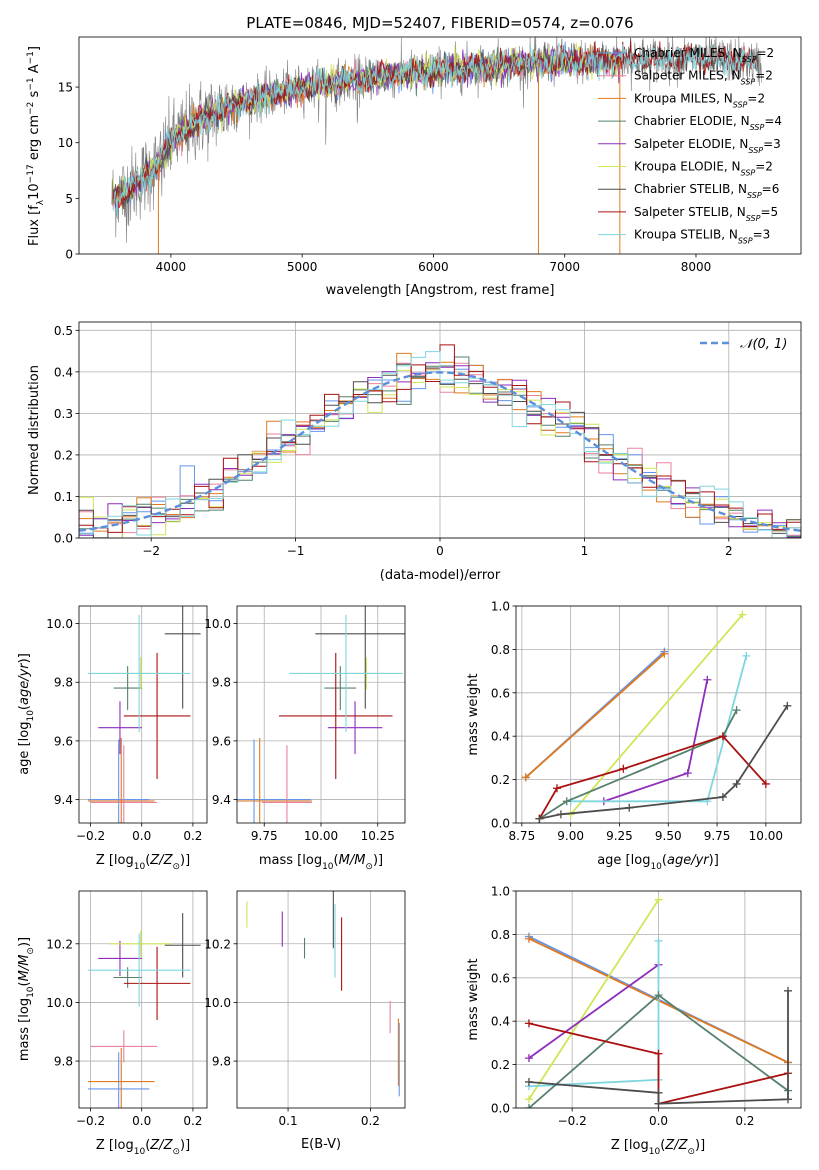 This screenshot has height=1170, width=819. What do you see at coordinates (702, 237) in the screenshot?
I see `legend-label: Kroupa STELIB, NSSP=3` at bounding box center [702, 237].